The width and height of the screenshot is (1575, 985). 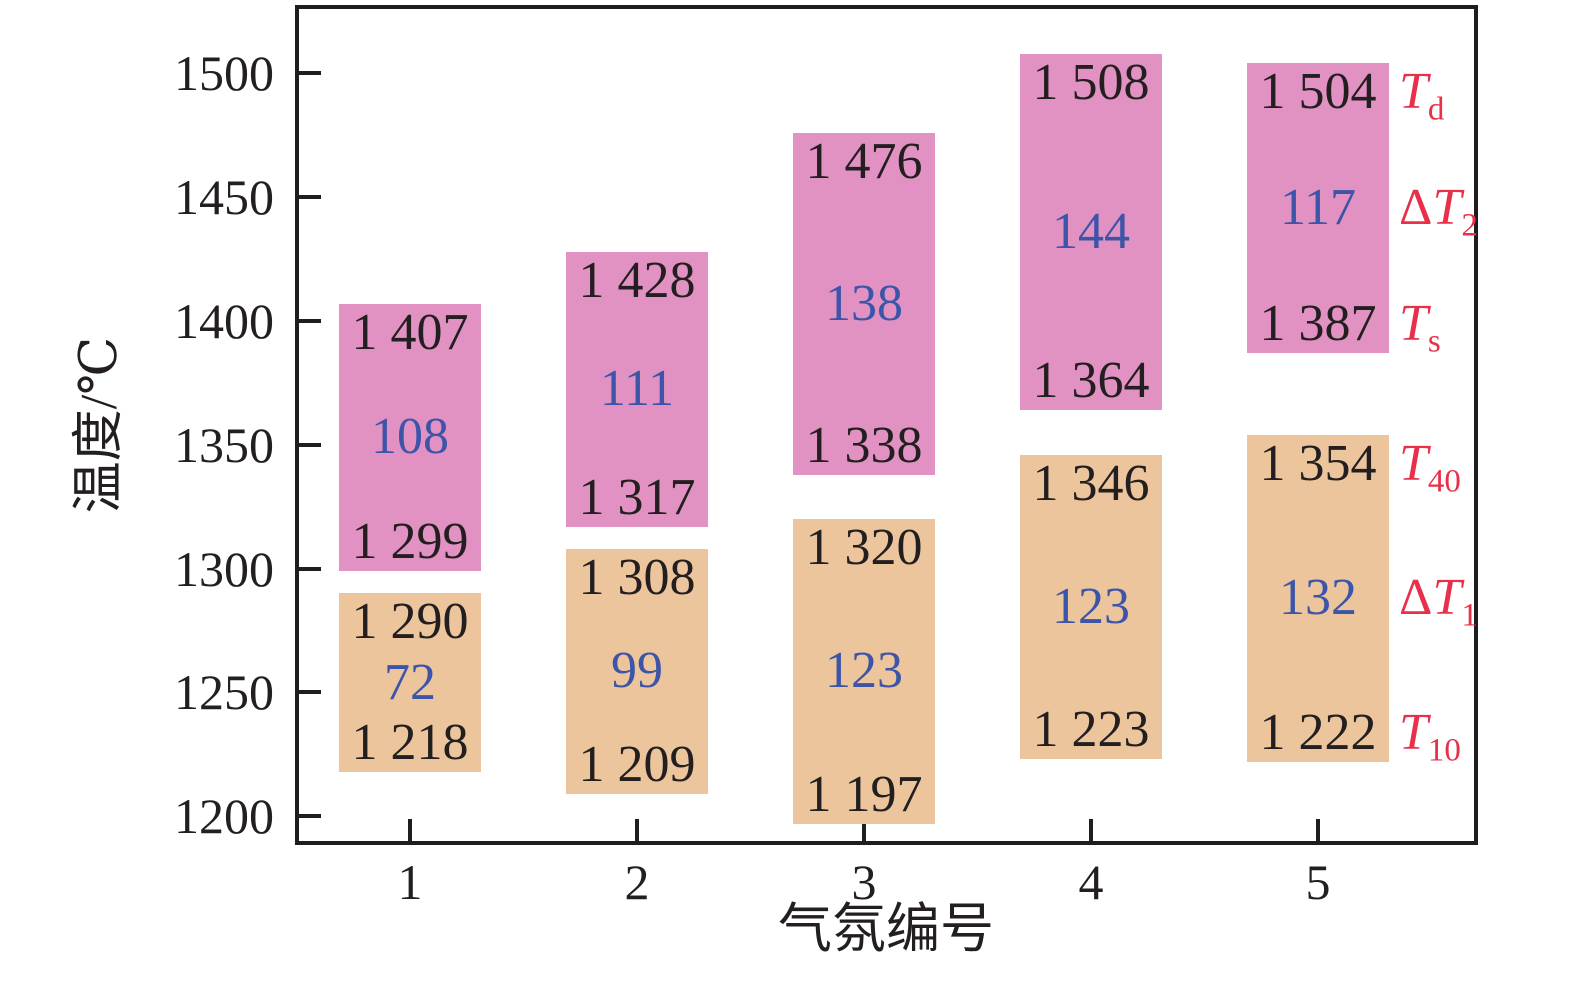 I want to click on series-label-T10: T10, so click(x=1430, y=736).